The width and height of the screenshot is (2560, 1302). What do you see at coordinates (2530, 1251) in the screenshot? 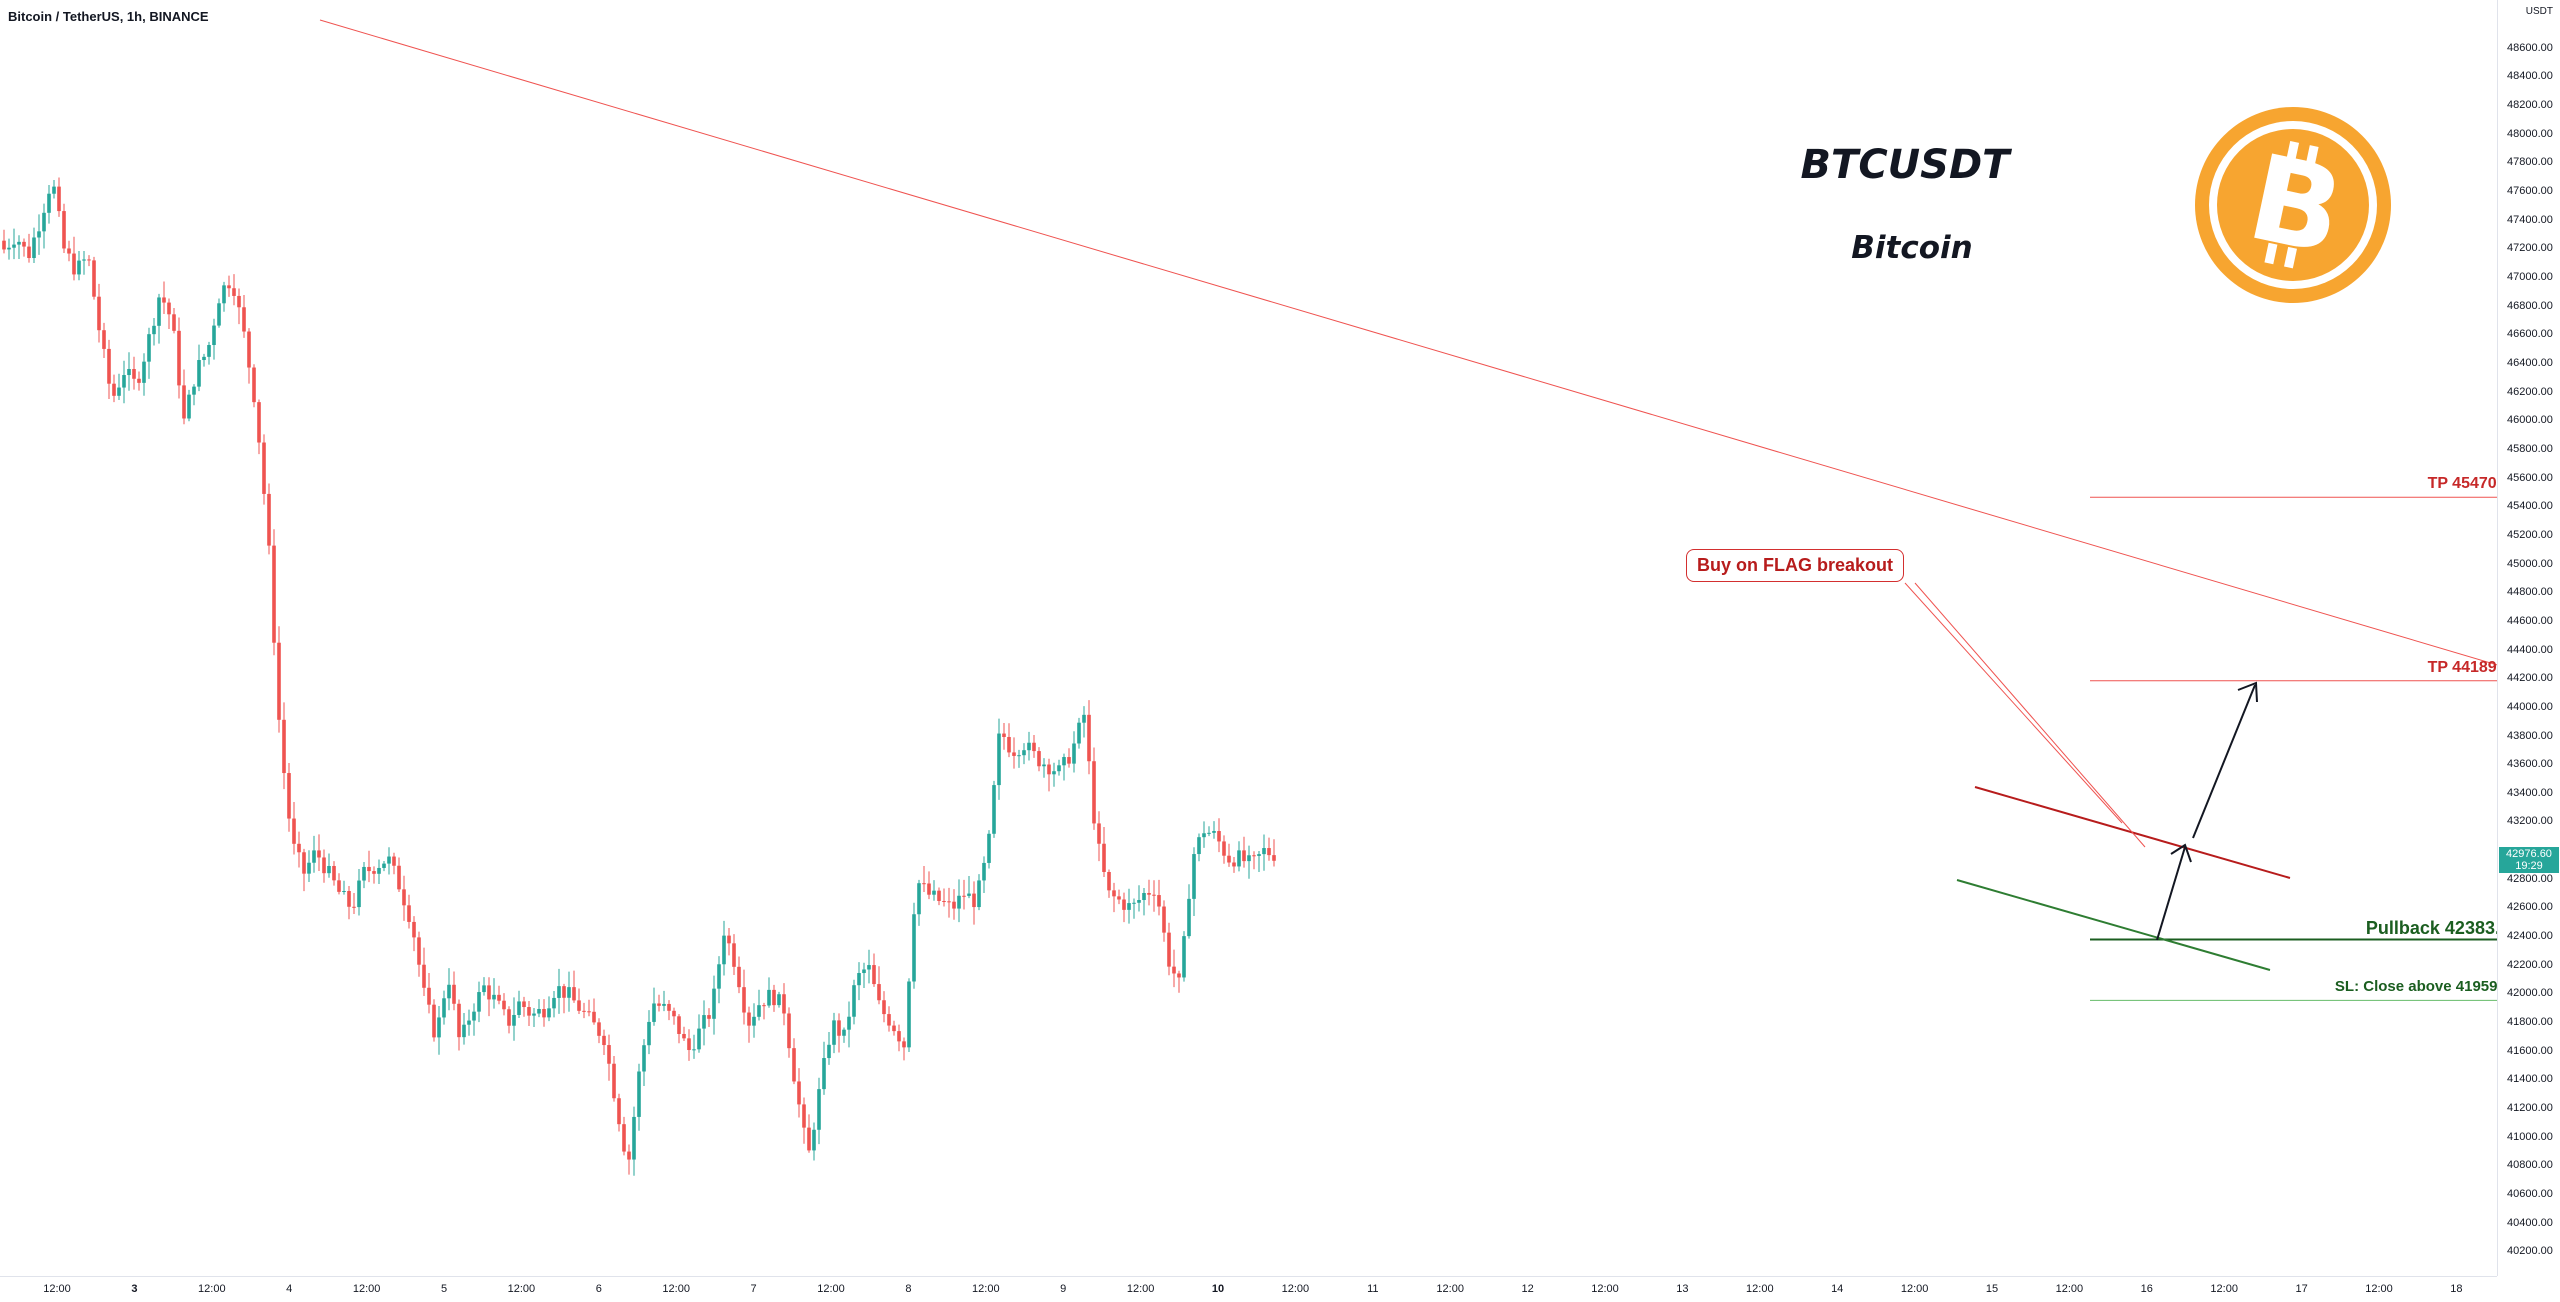
I see `price-tick: 40200.00` at bounding box center [2530, 1251].